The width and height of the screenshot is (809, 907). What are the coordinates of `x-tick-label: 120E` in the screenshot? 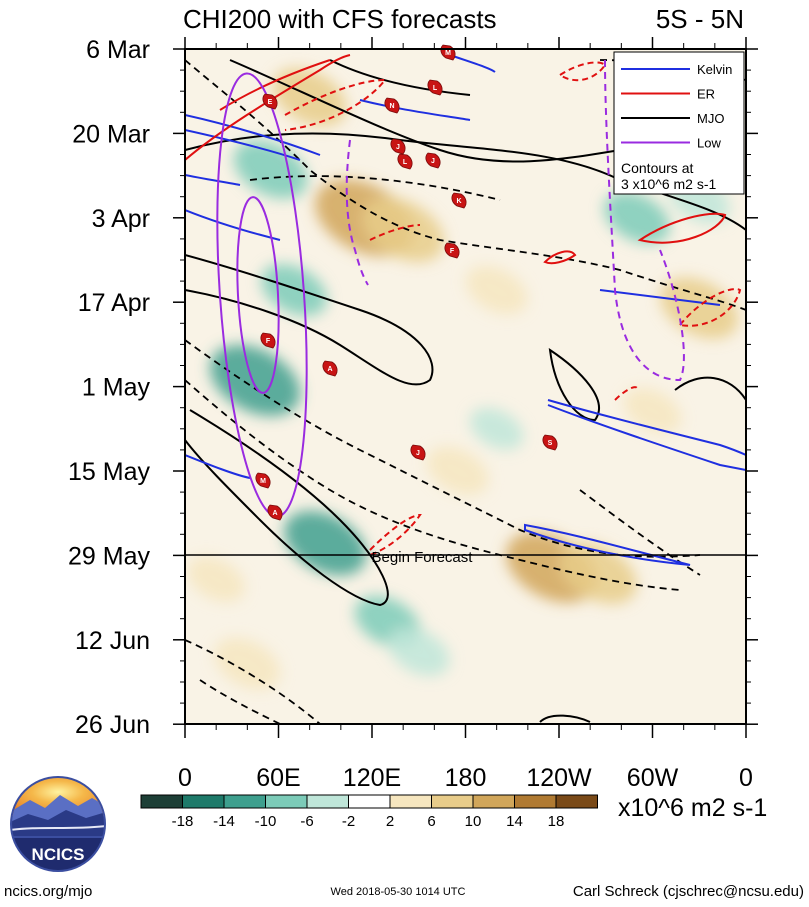 It's located at (372, 778).